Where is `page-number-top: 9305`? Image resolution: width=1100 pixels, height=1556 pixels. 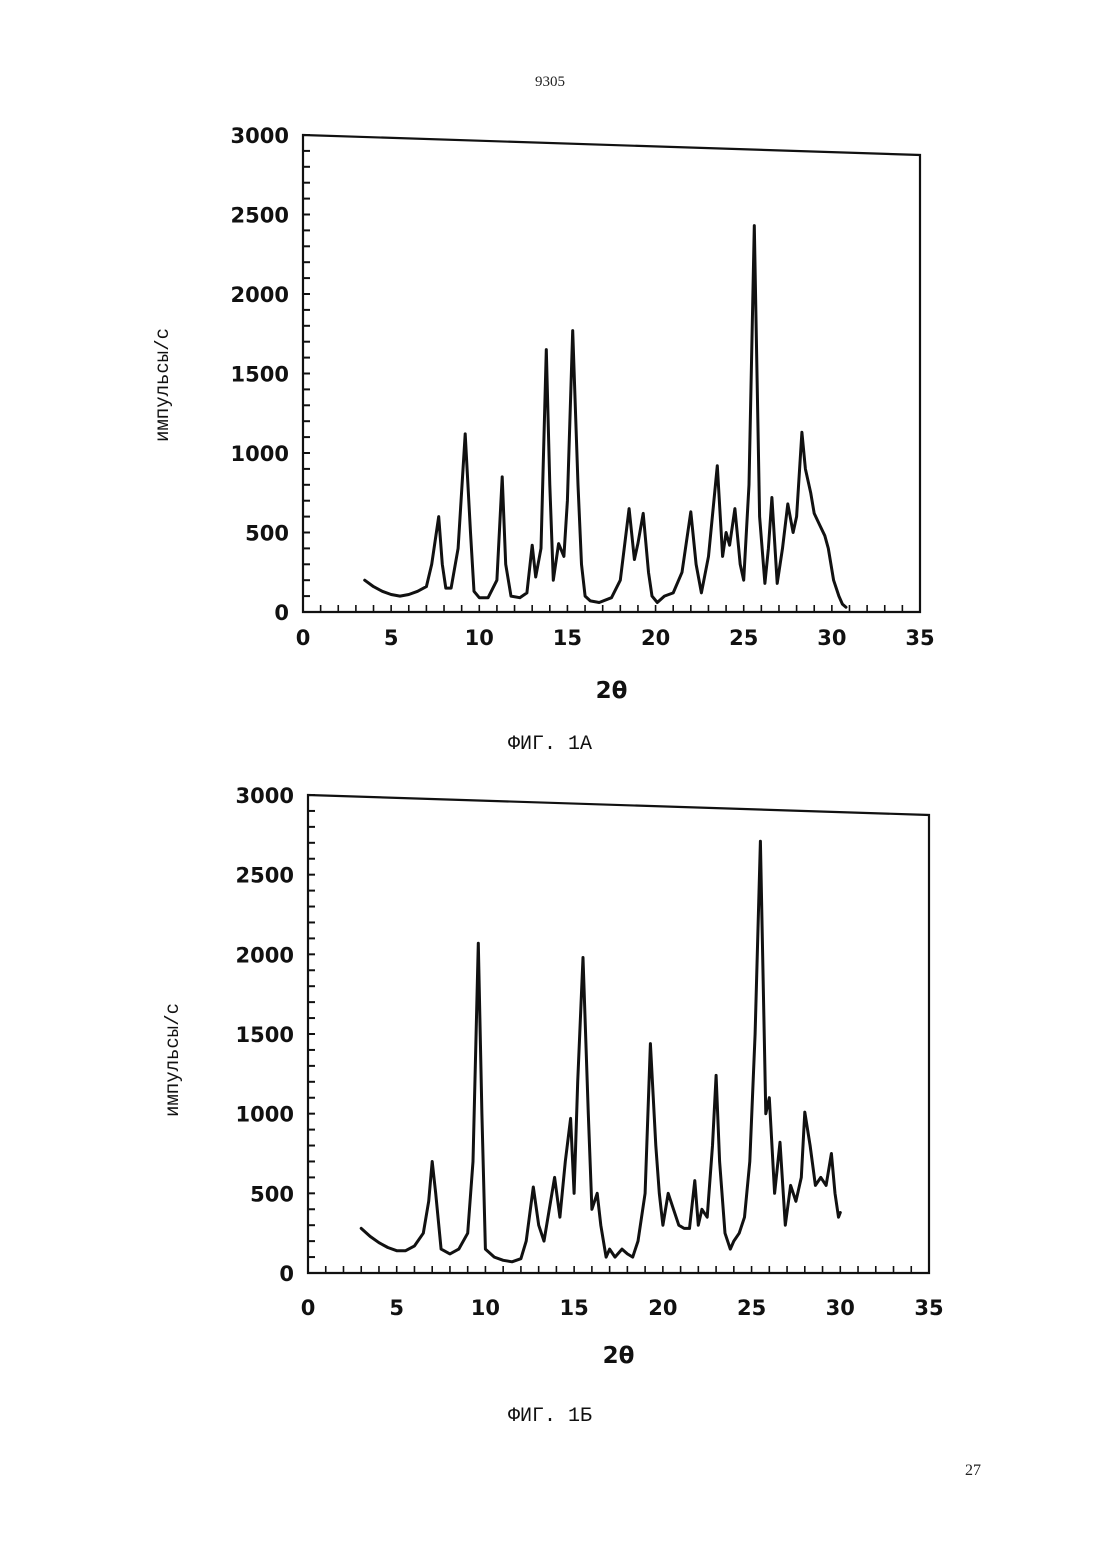
page-number-top: 9305 is located at coordinates (550, 82).